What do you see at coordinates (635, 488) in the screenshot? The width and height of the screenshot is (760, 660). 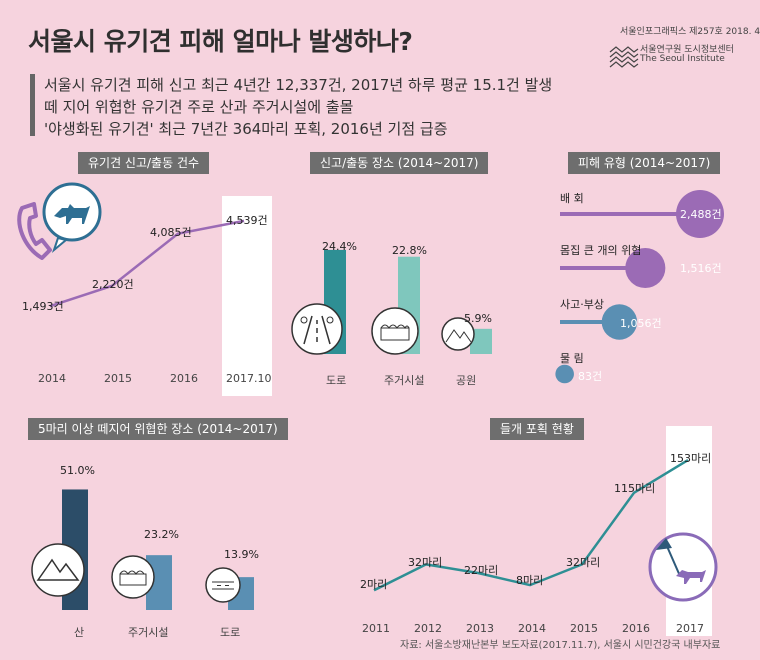 I see `data-label: 115마리` at bounding box center [635, 488].